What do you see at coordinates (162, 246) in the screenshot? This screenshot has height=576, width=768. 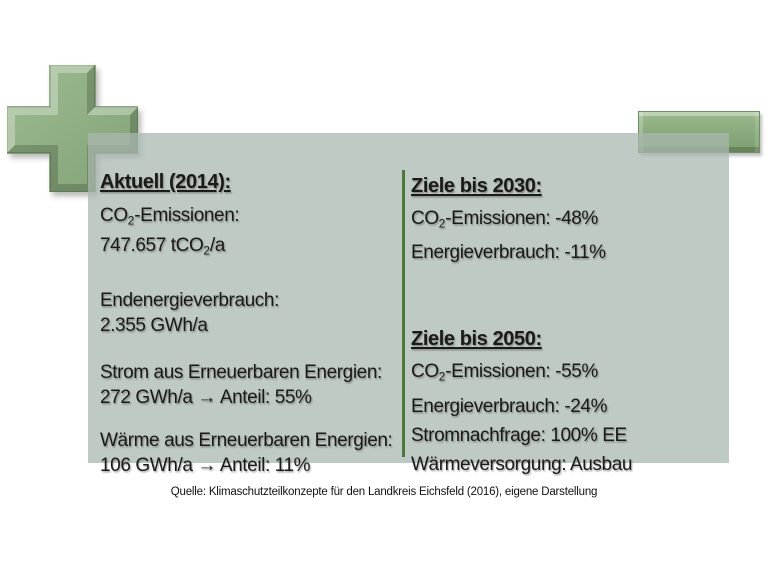 I see `co2-emissions-value: 747.657 tCO2/a` at bounding box center [162, 246].